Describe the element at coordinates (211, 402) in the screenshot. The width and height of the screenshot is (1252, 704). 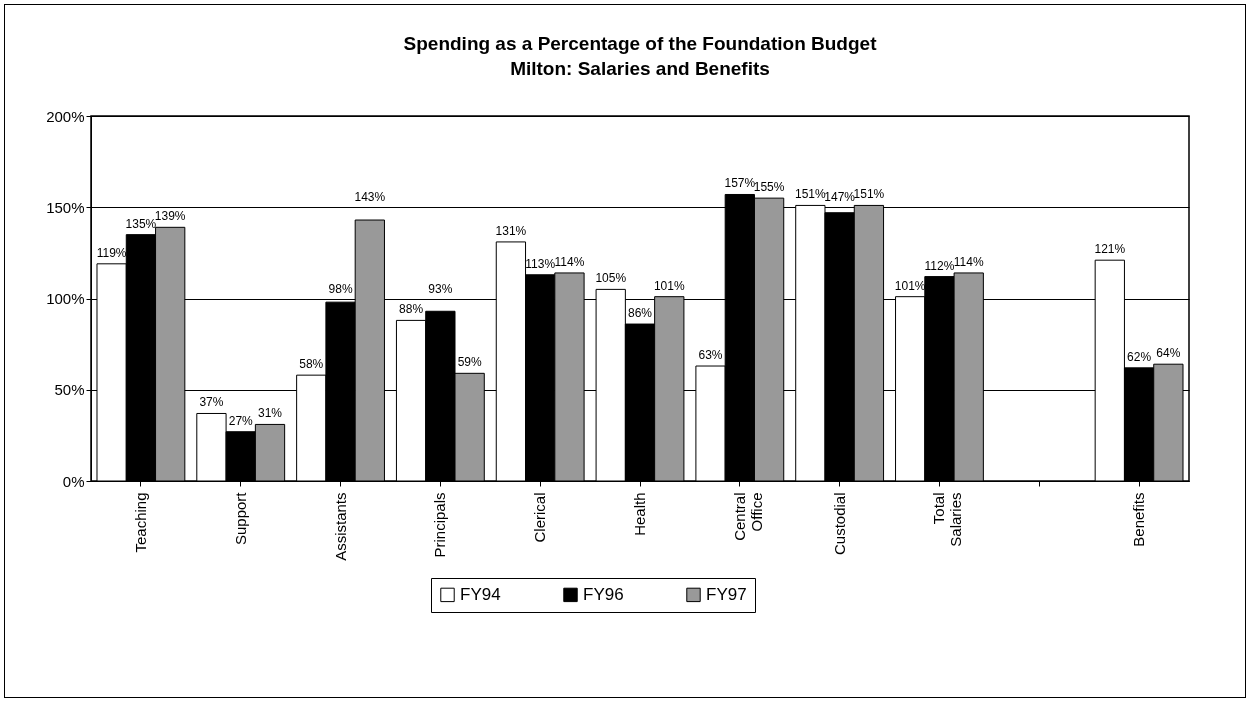
I see `data-label: 37%` at that location.